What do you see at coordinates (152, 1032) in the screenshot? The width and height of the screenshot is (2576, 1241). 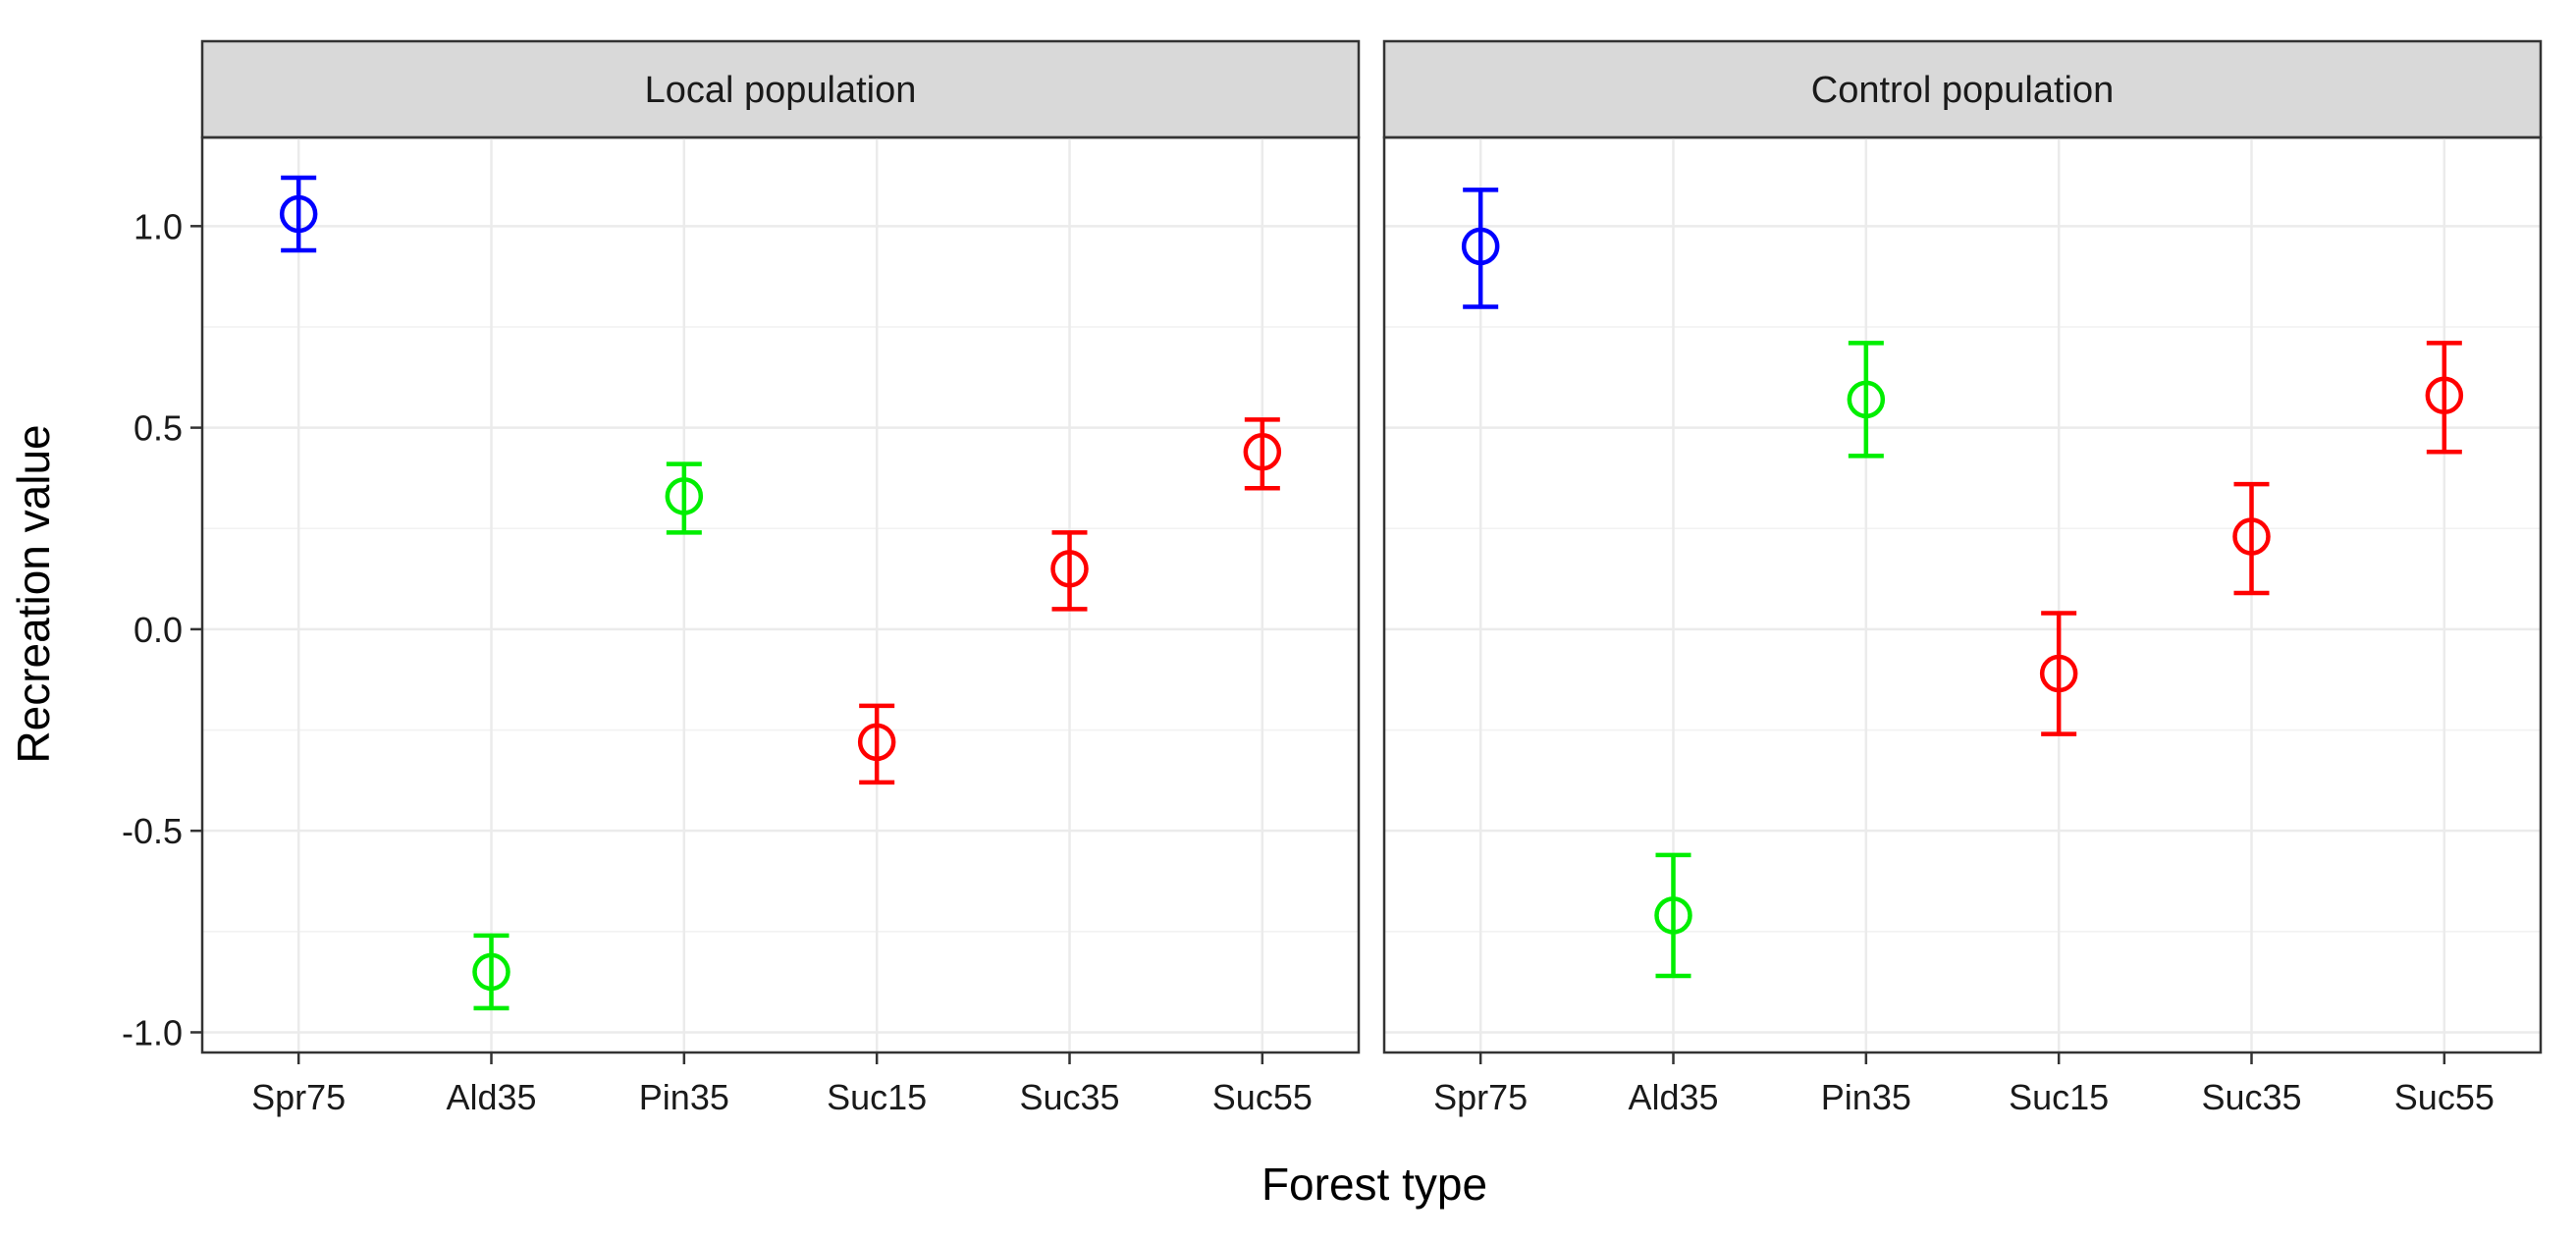 I see `y-tick-label: -1.0` at bounding box center [152, 1032].